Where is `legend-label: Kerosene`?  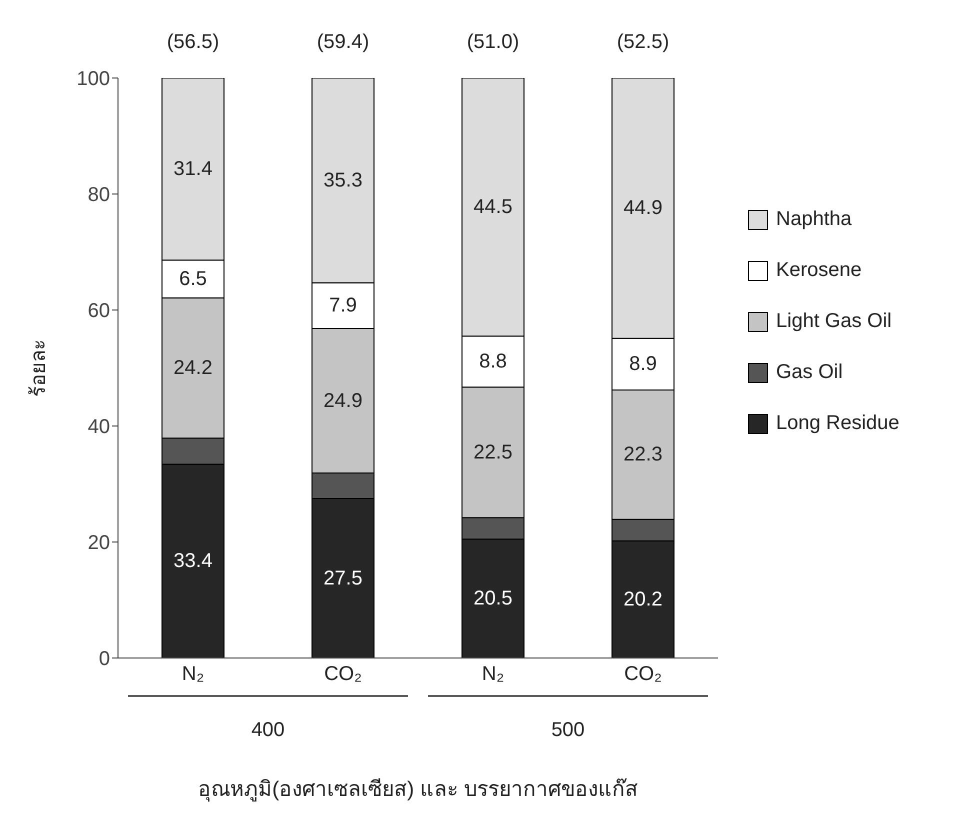 legend-label: Kerosene is located at coordinates (819, 270).